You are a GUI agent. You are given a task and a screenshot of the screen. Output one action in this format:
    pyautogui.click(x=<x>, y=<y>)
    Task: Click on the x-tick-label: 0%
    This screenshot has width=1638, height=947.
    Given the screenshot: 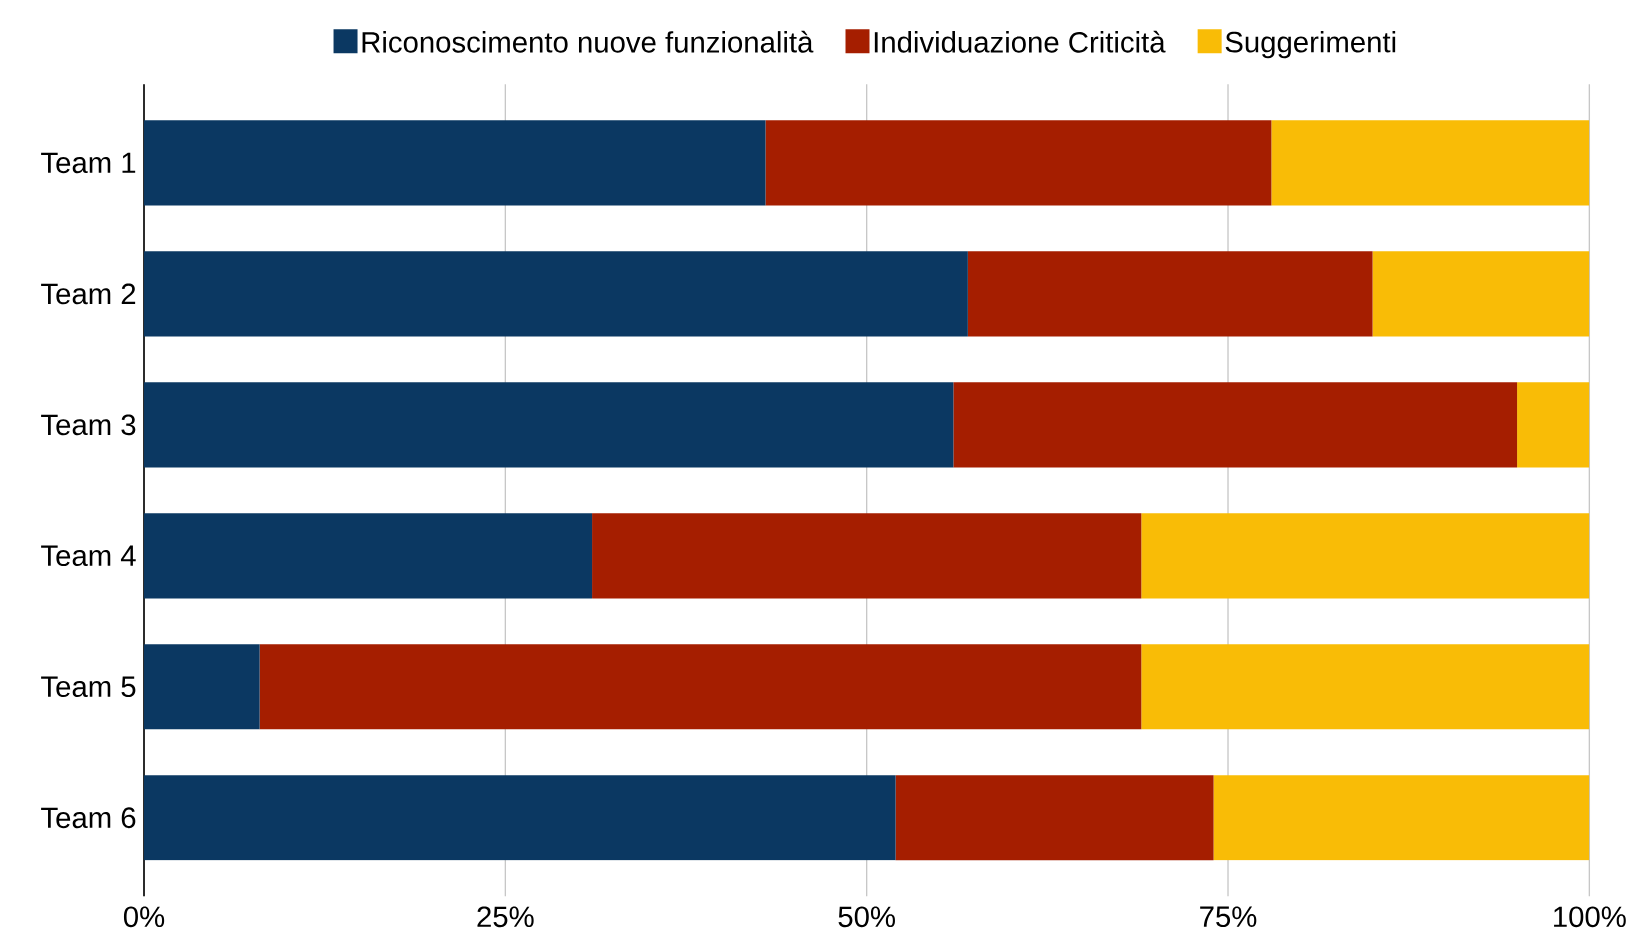 What is the action you would take?
    pyautogui.click(x=144, y=917)
    